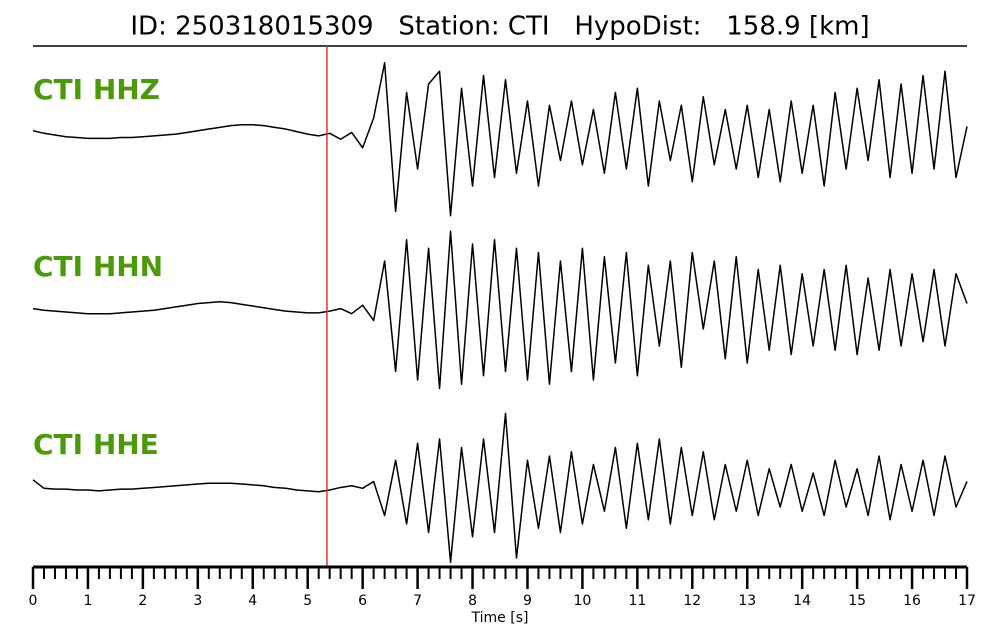  Describe the element at coordinates (637, 601) in the screenshot. I see `x-tick-label: 11` at that location.